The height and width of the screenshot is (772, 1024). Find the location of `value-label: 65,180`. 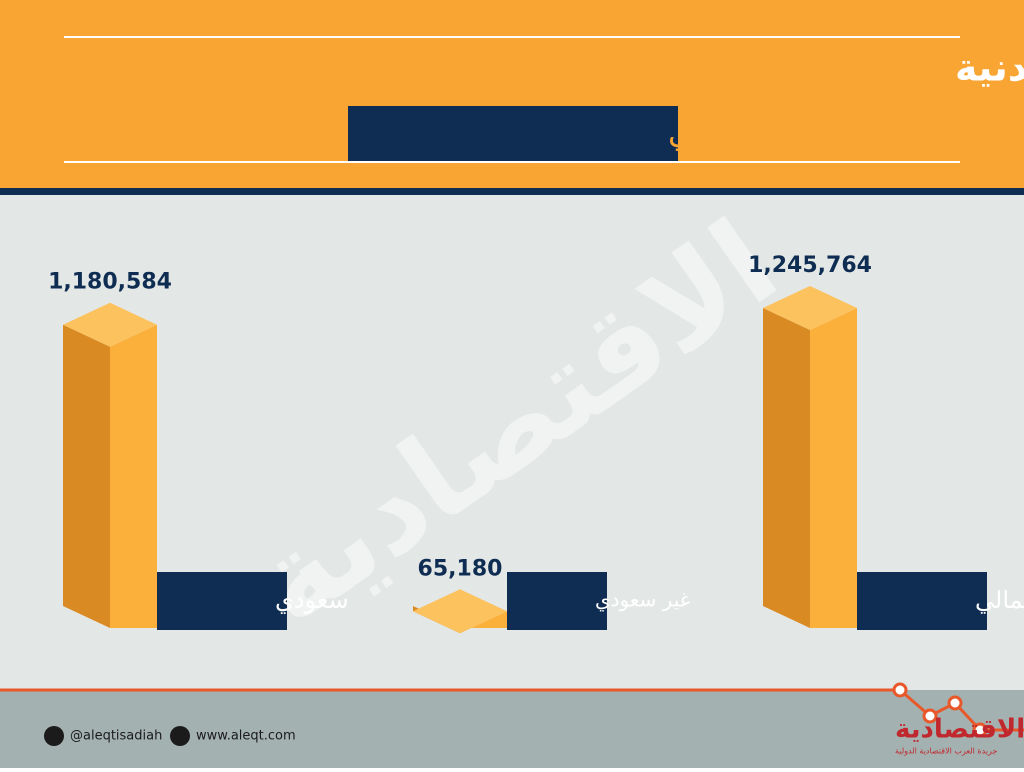

value-label: 65,180 is located at coordinates (460, 568).